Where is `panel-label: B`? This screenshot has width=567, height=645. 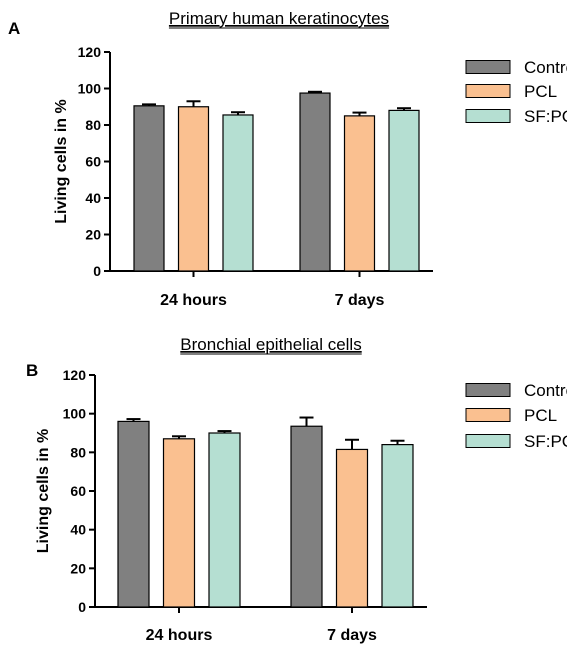
panel-label: B is located at coordinates (32, 370).